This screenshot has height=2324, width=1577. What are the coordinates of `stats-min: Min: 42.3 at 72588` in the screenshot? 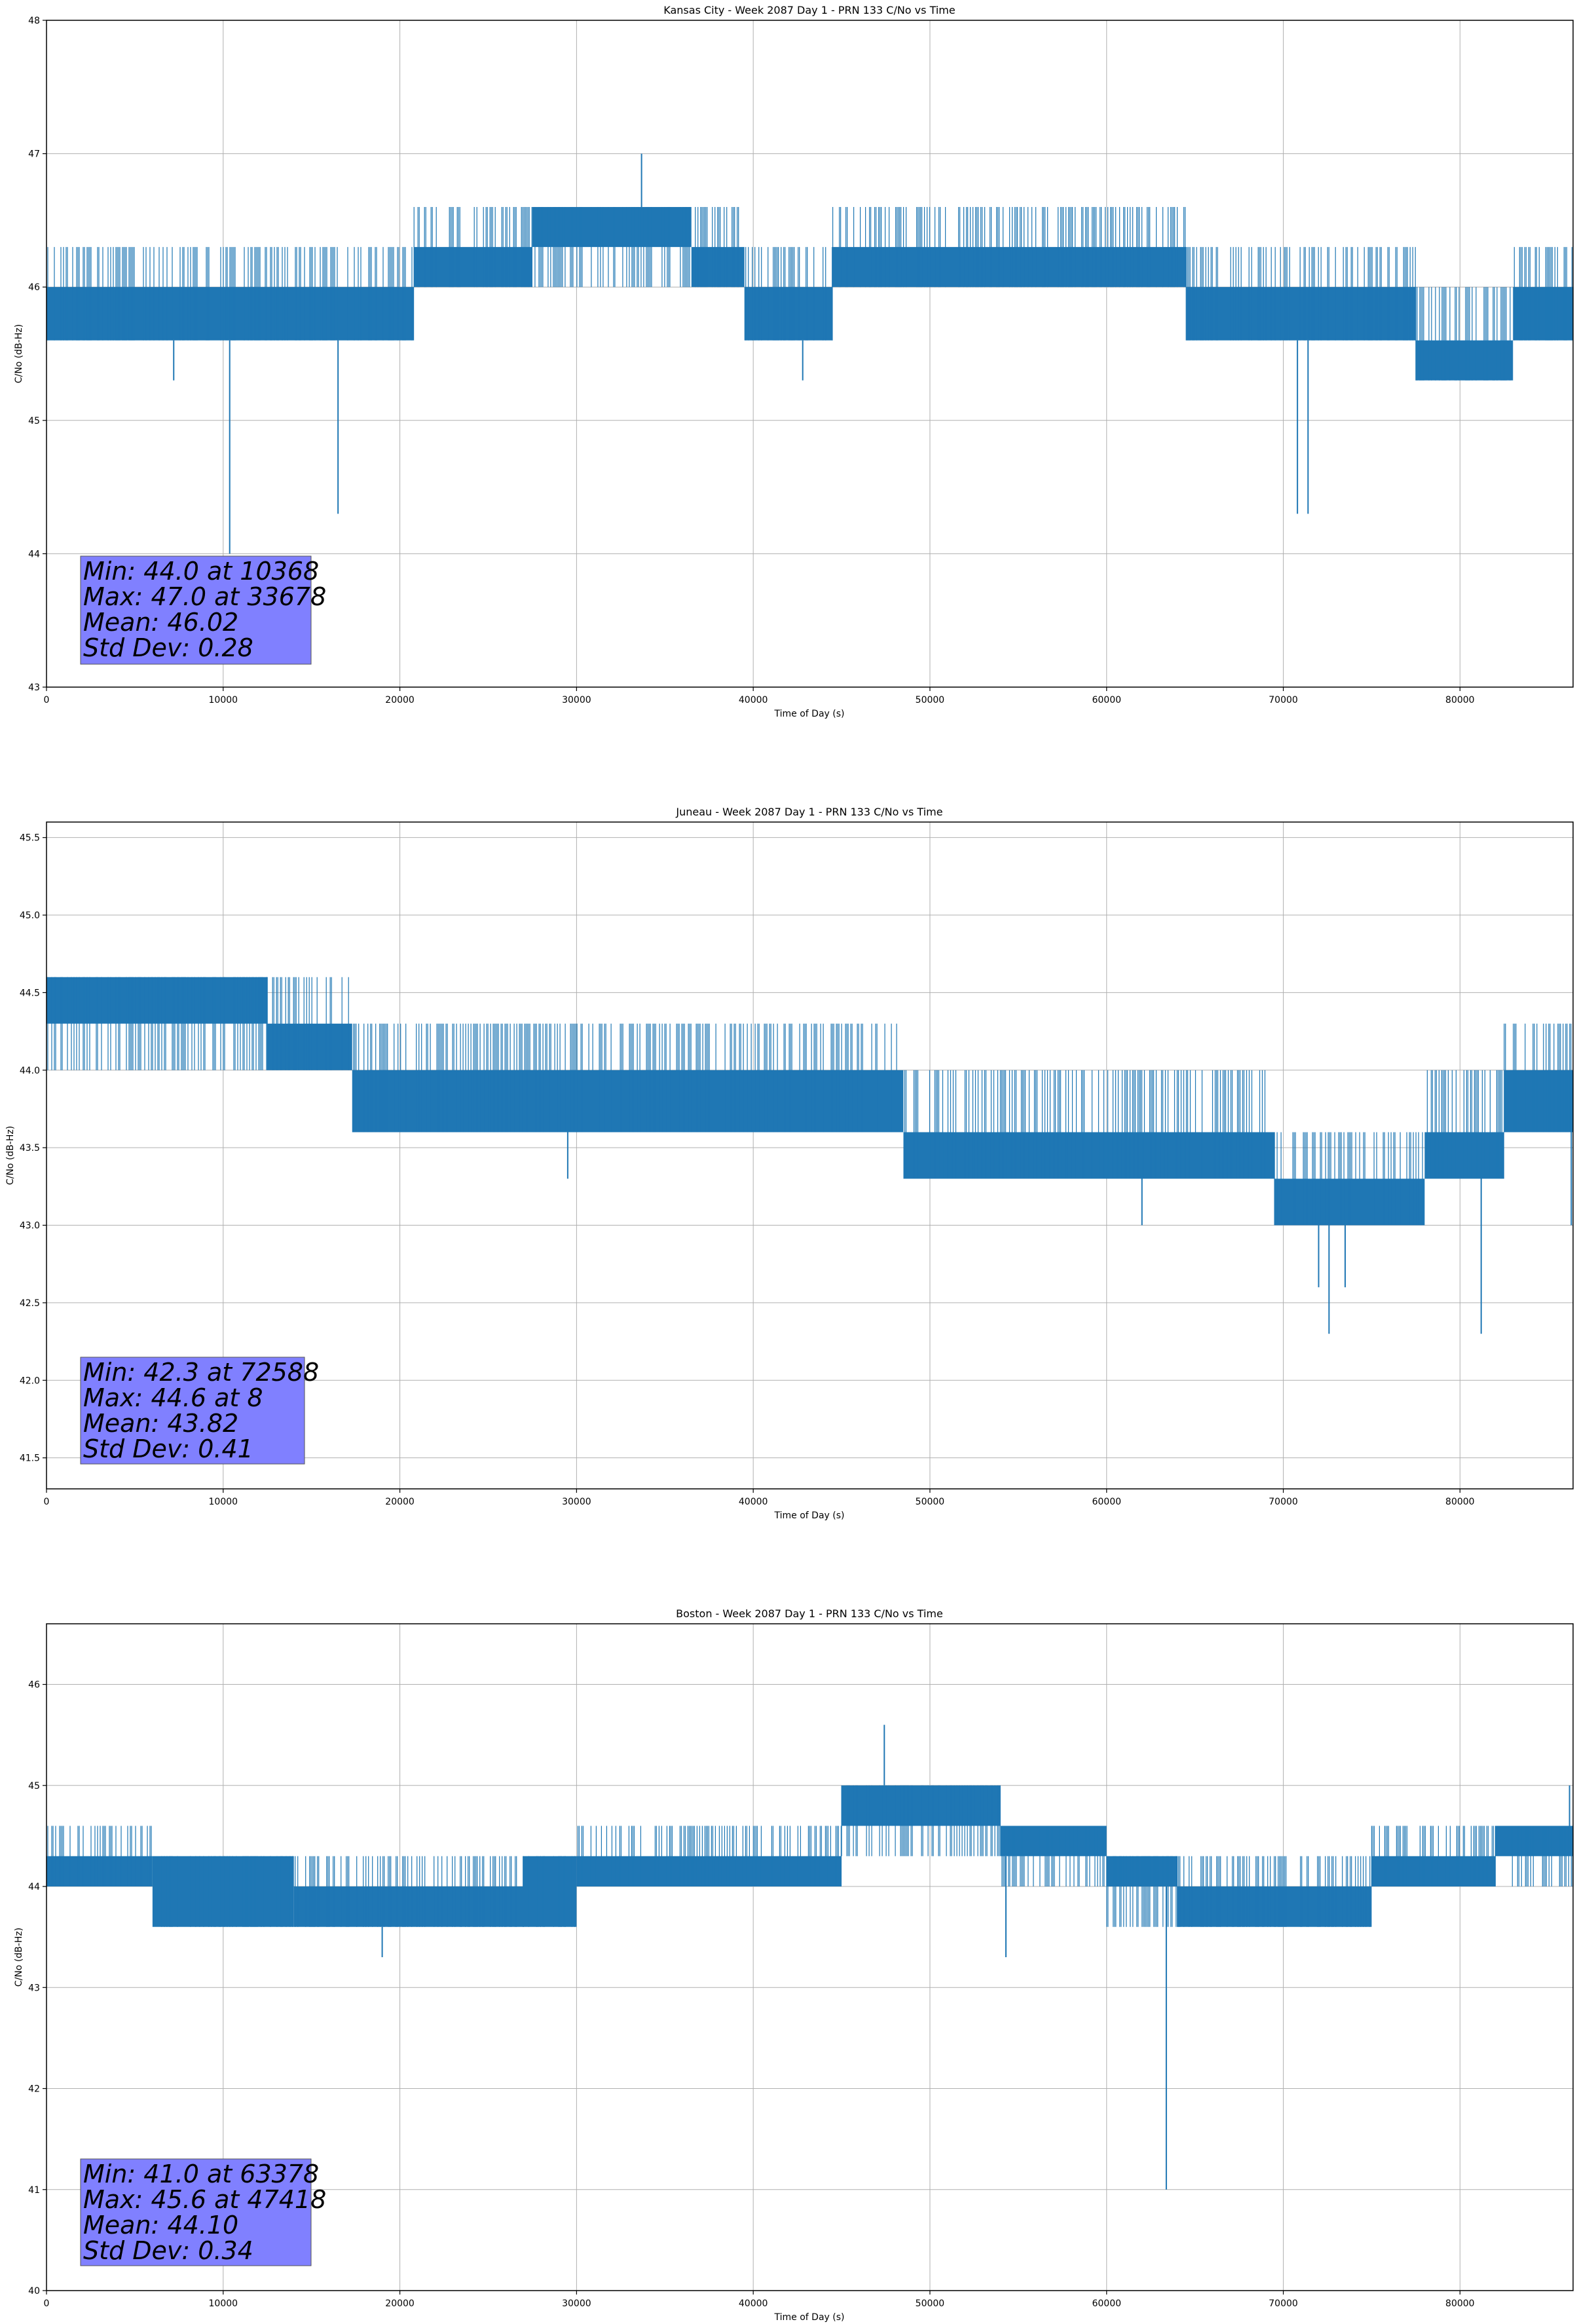 It's located at (201, 1372).